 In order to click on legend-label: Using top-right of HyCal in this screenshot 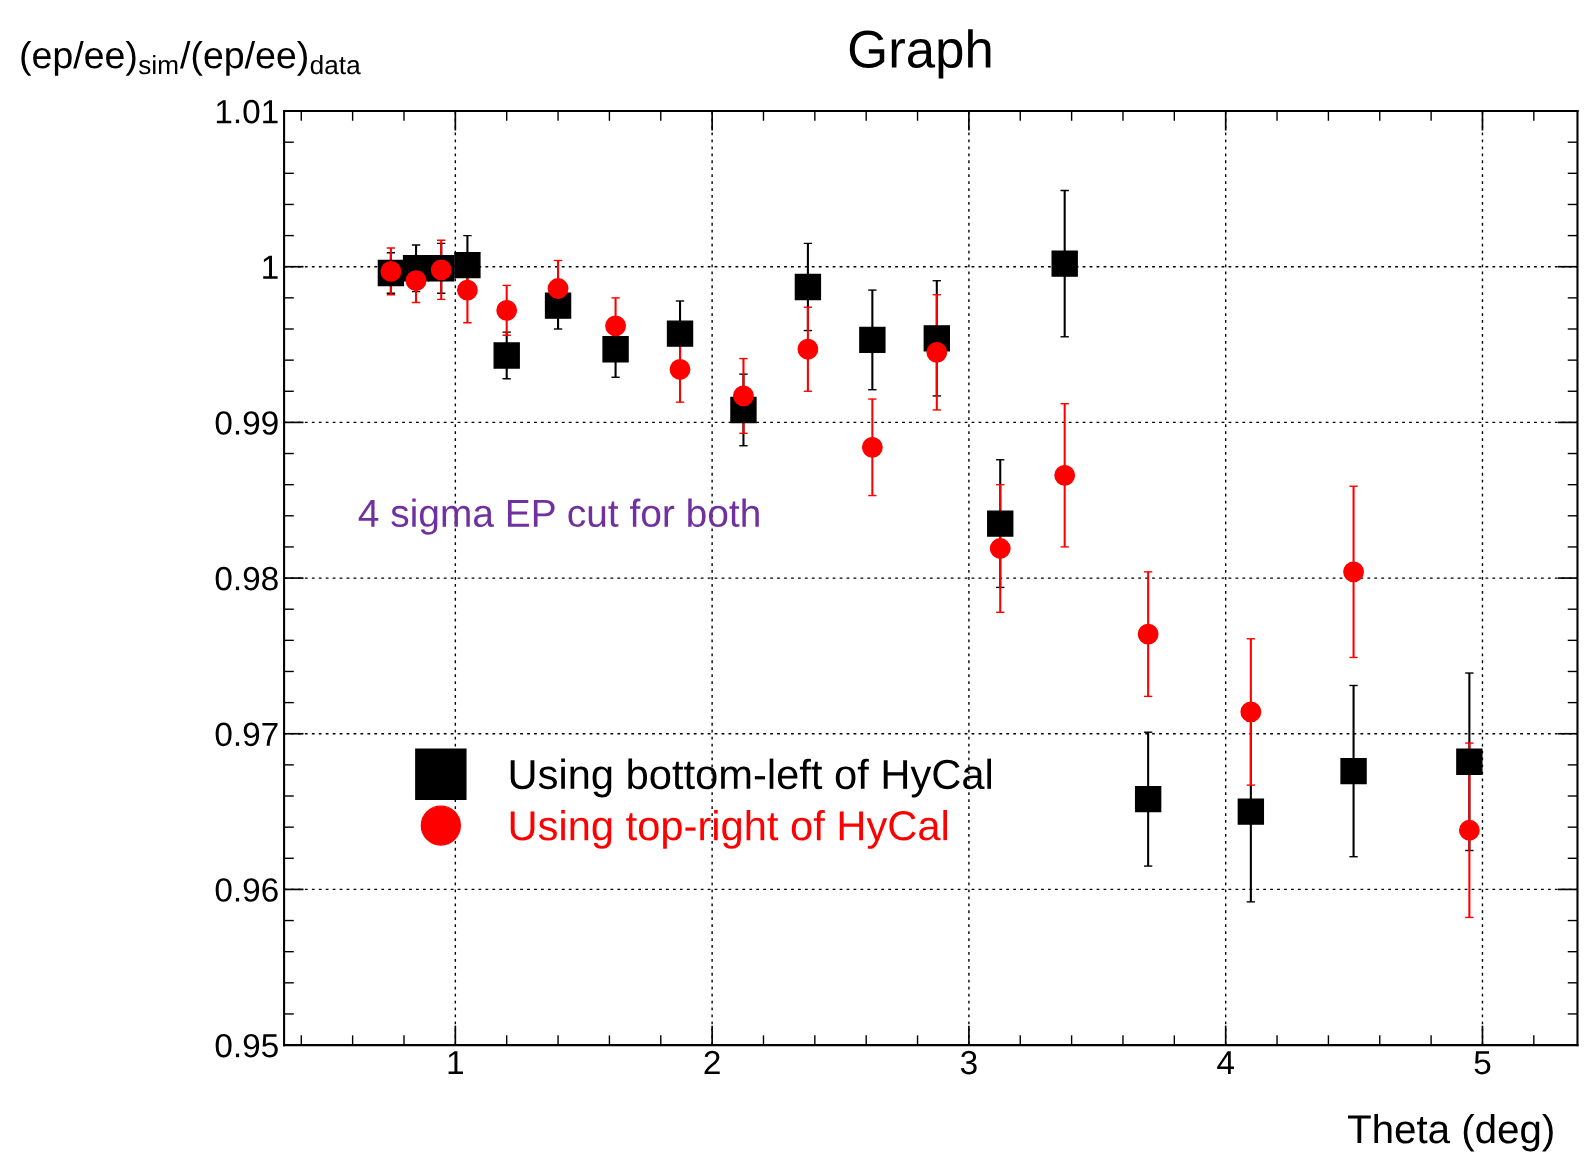, I will do `click(729, 829)`.